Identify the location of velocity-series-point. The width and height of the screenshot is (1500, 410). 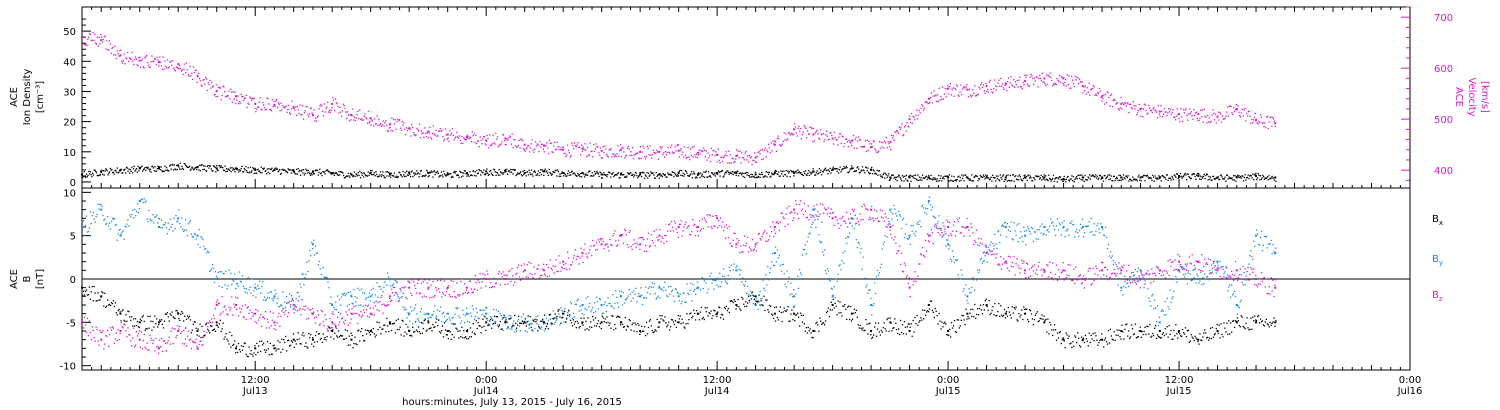
(697, 152).